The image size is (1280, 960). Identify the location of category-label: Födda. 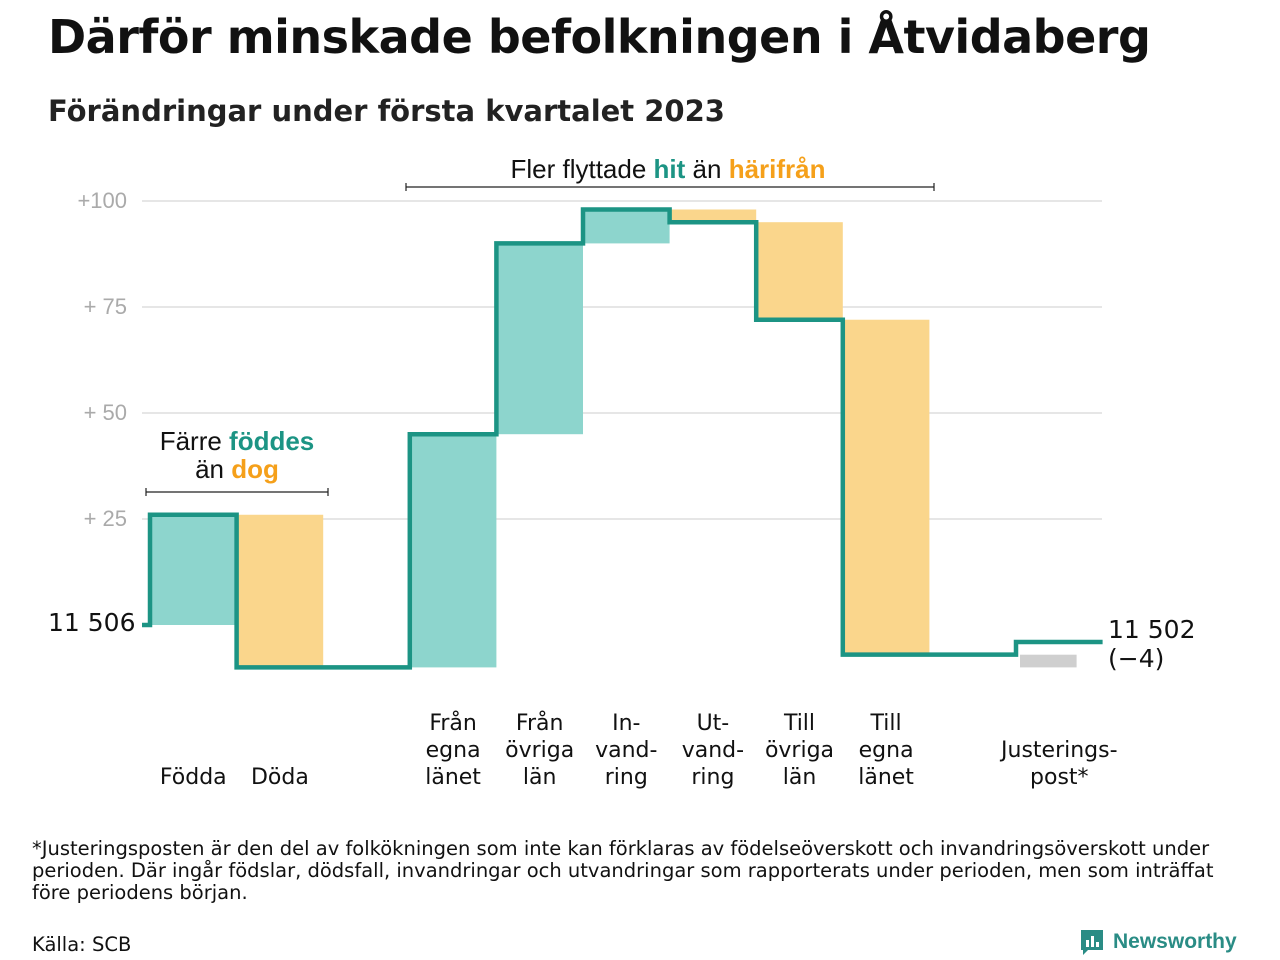
(193, 777).